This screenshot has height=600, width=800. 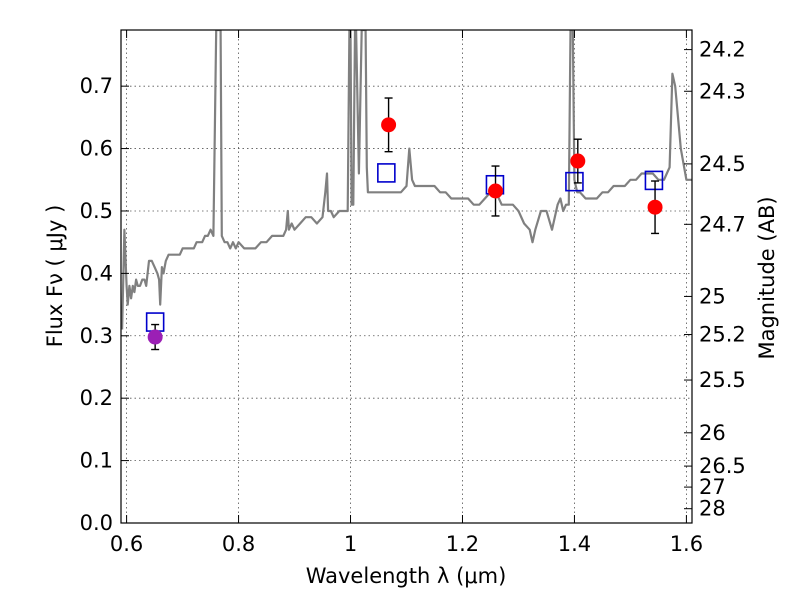 I want to click on y-tick-label: 0.6, so click(x=96, y=149).